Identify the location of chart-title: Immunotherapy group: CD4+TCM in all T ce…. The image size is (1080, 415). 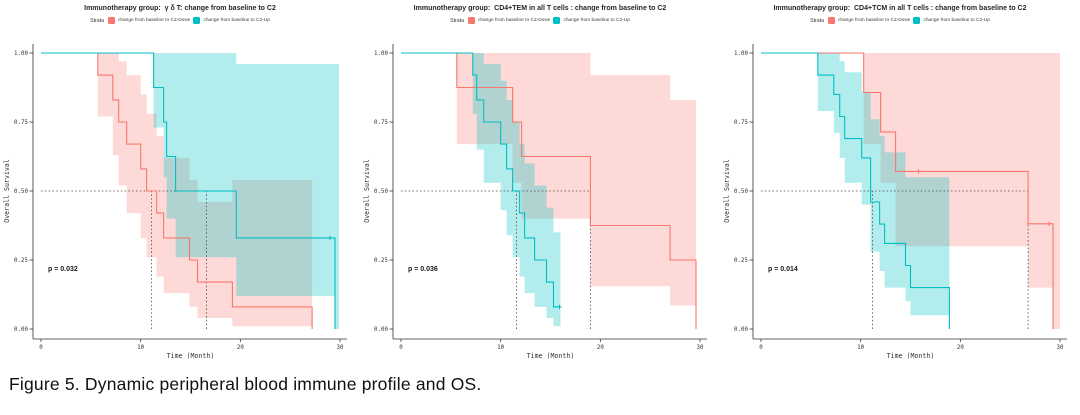
(900, 8).